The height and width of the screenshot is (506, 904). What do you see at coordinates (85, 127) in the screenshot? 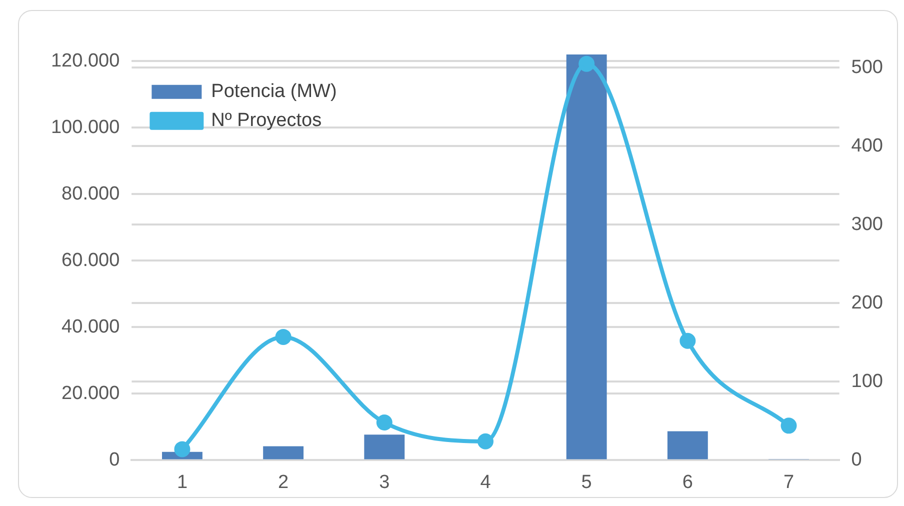
I see `y-tick-label: 100.000` at bounding box center [85, 127].